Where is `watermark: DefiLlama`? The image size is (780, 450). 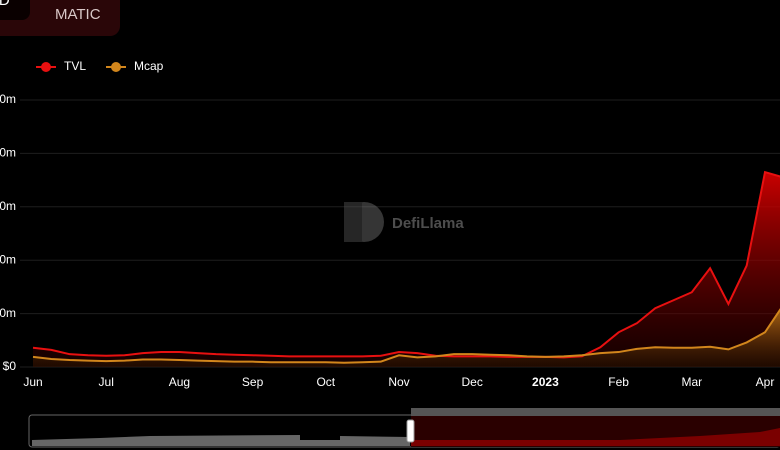
watermark: DefiLlama is located at coordinates (404, 222).